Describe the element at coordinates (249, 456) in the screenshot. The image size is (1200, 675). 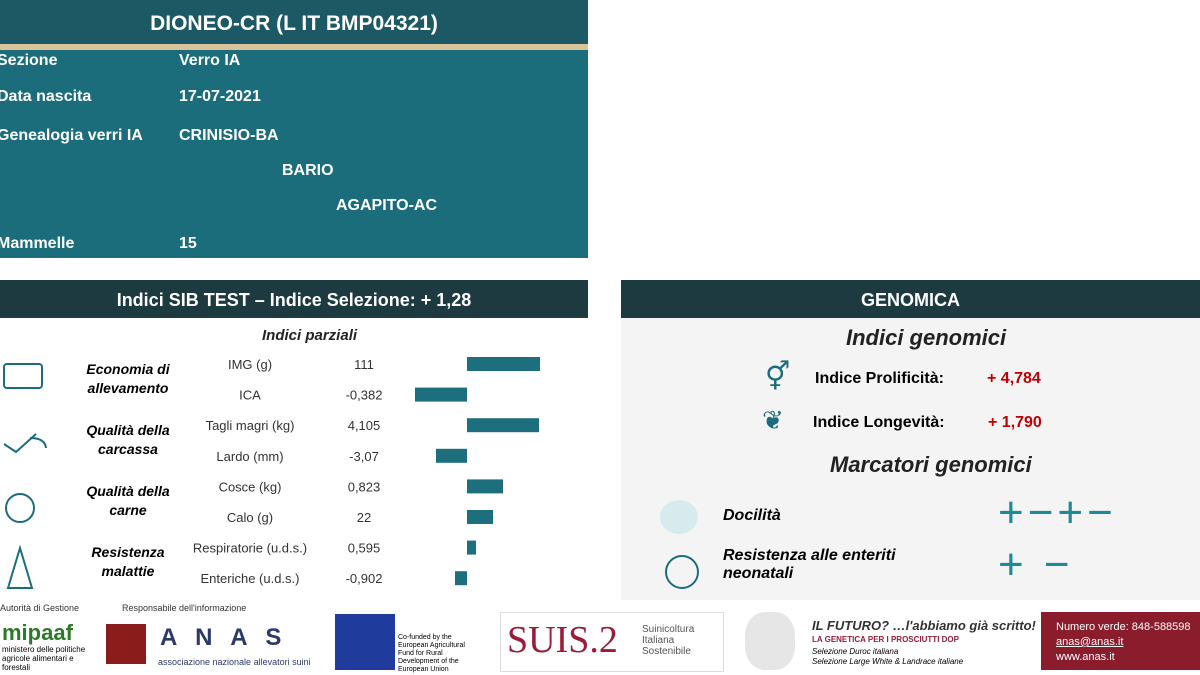
I see `trait: Lardo (mm)` at that location.